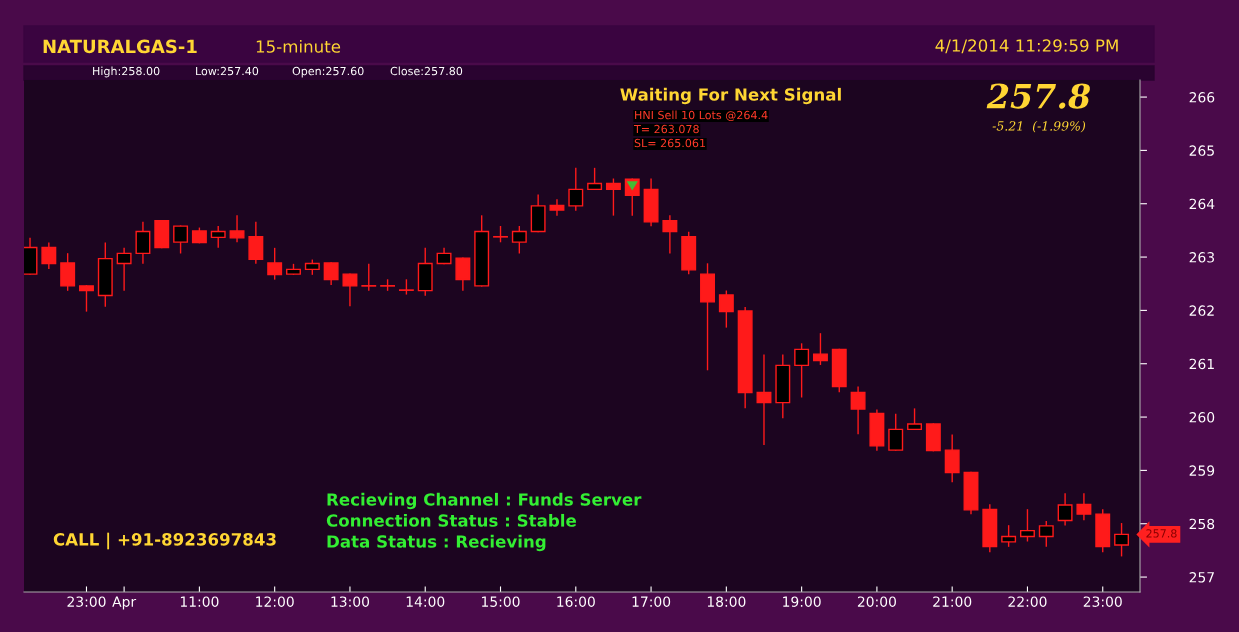 This screenshot has height=632, width=1239. I want to click on y-tick-label: 262, so click(1201, 310).